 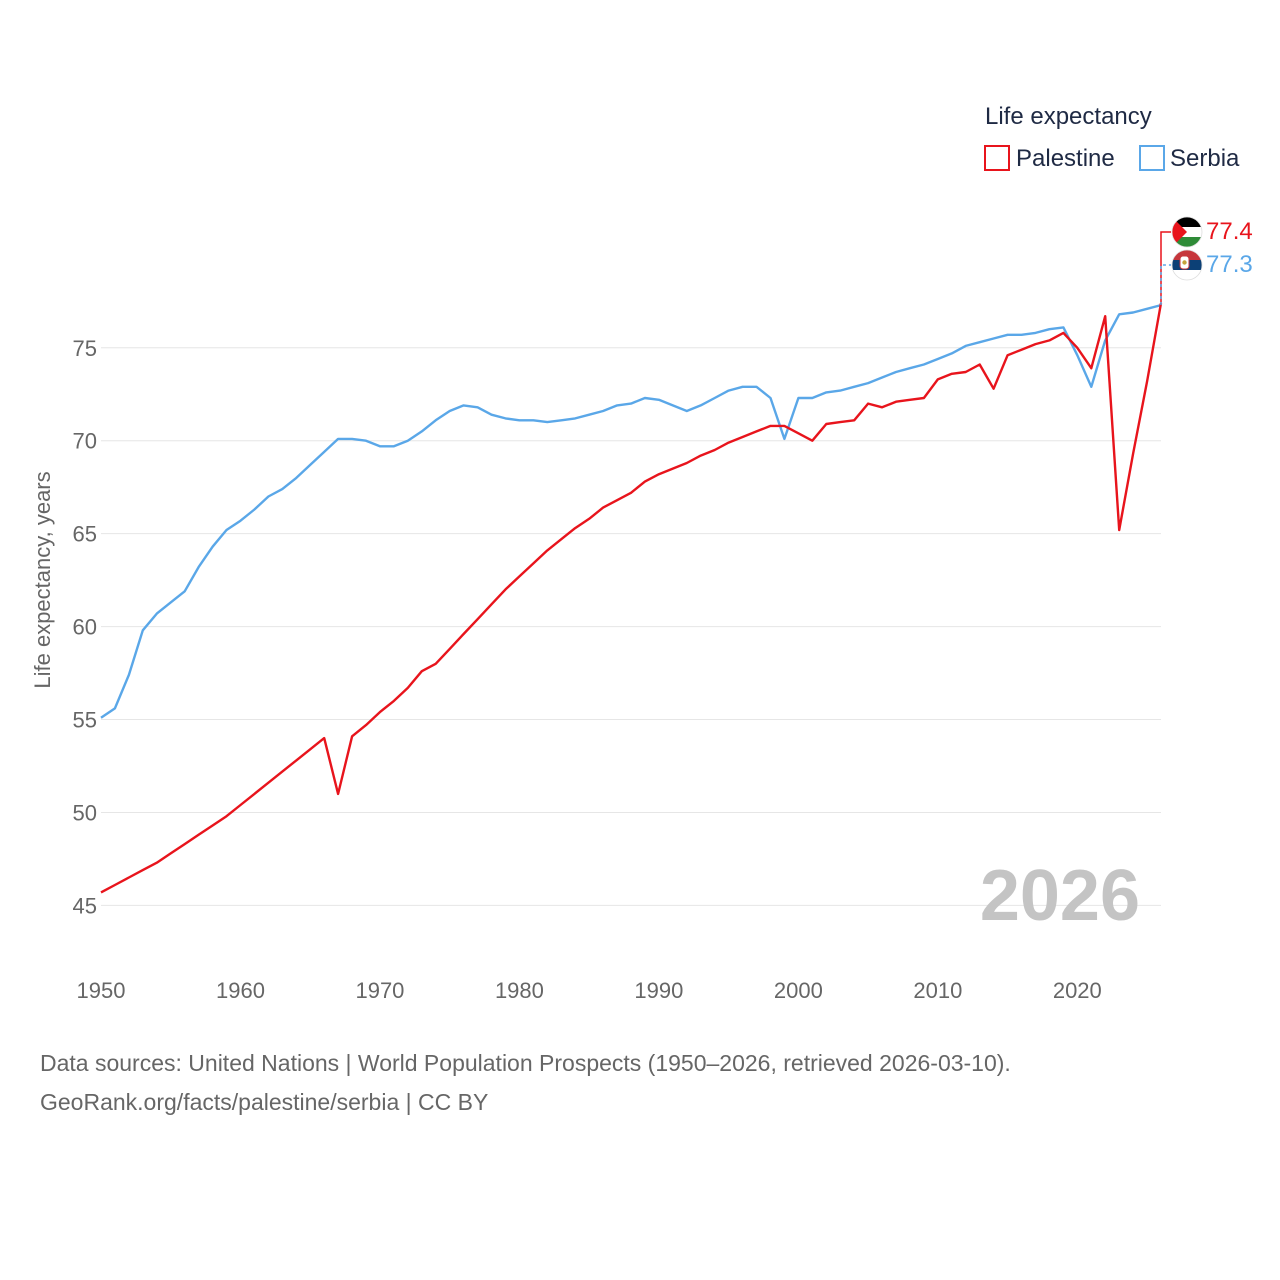 I want to click on x-tick-1980: 1980, so click(x=519, y=990).